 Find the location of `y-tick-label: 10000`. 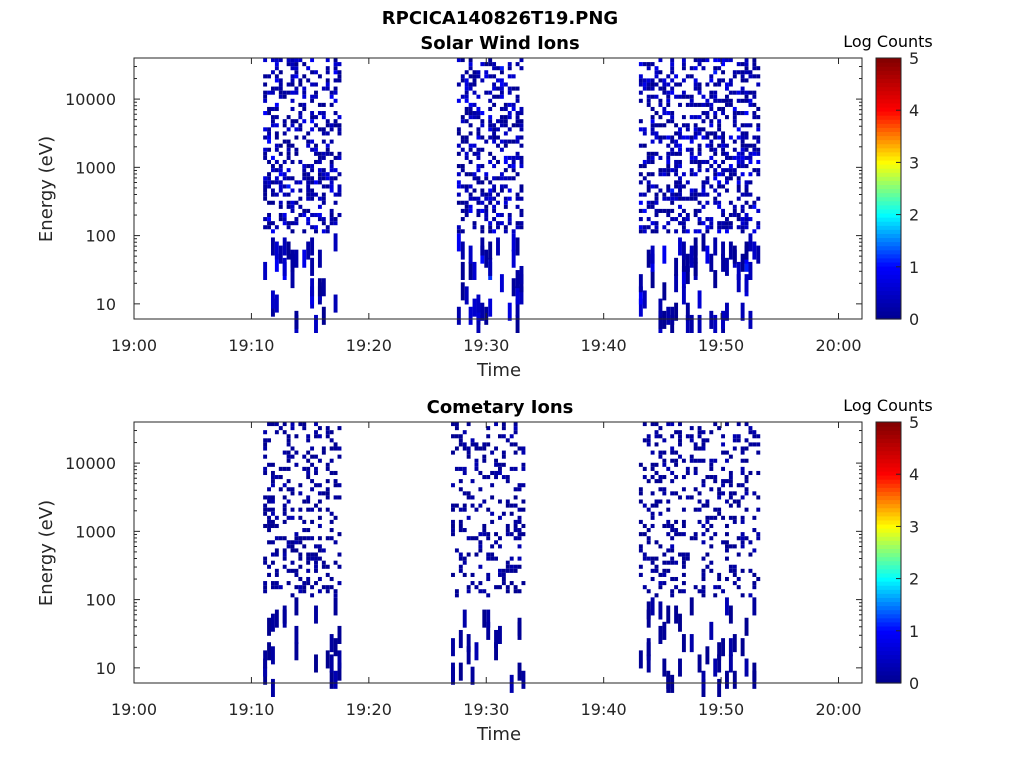

y-tick-label: 10000 is located at coordinates (90, 463).